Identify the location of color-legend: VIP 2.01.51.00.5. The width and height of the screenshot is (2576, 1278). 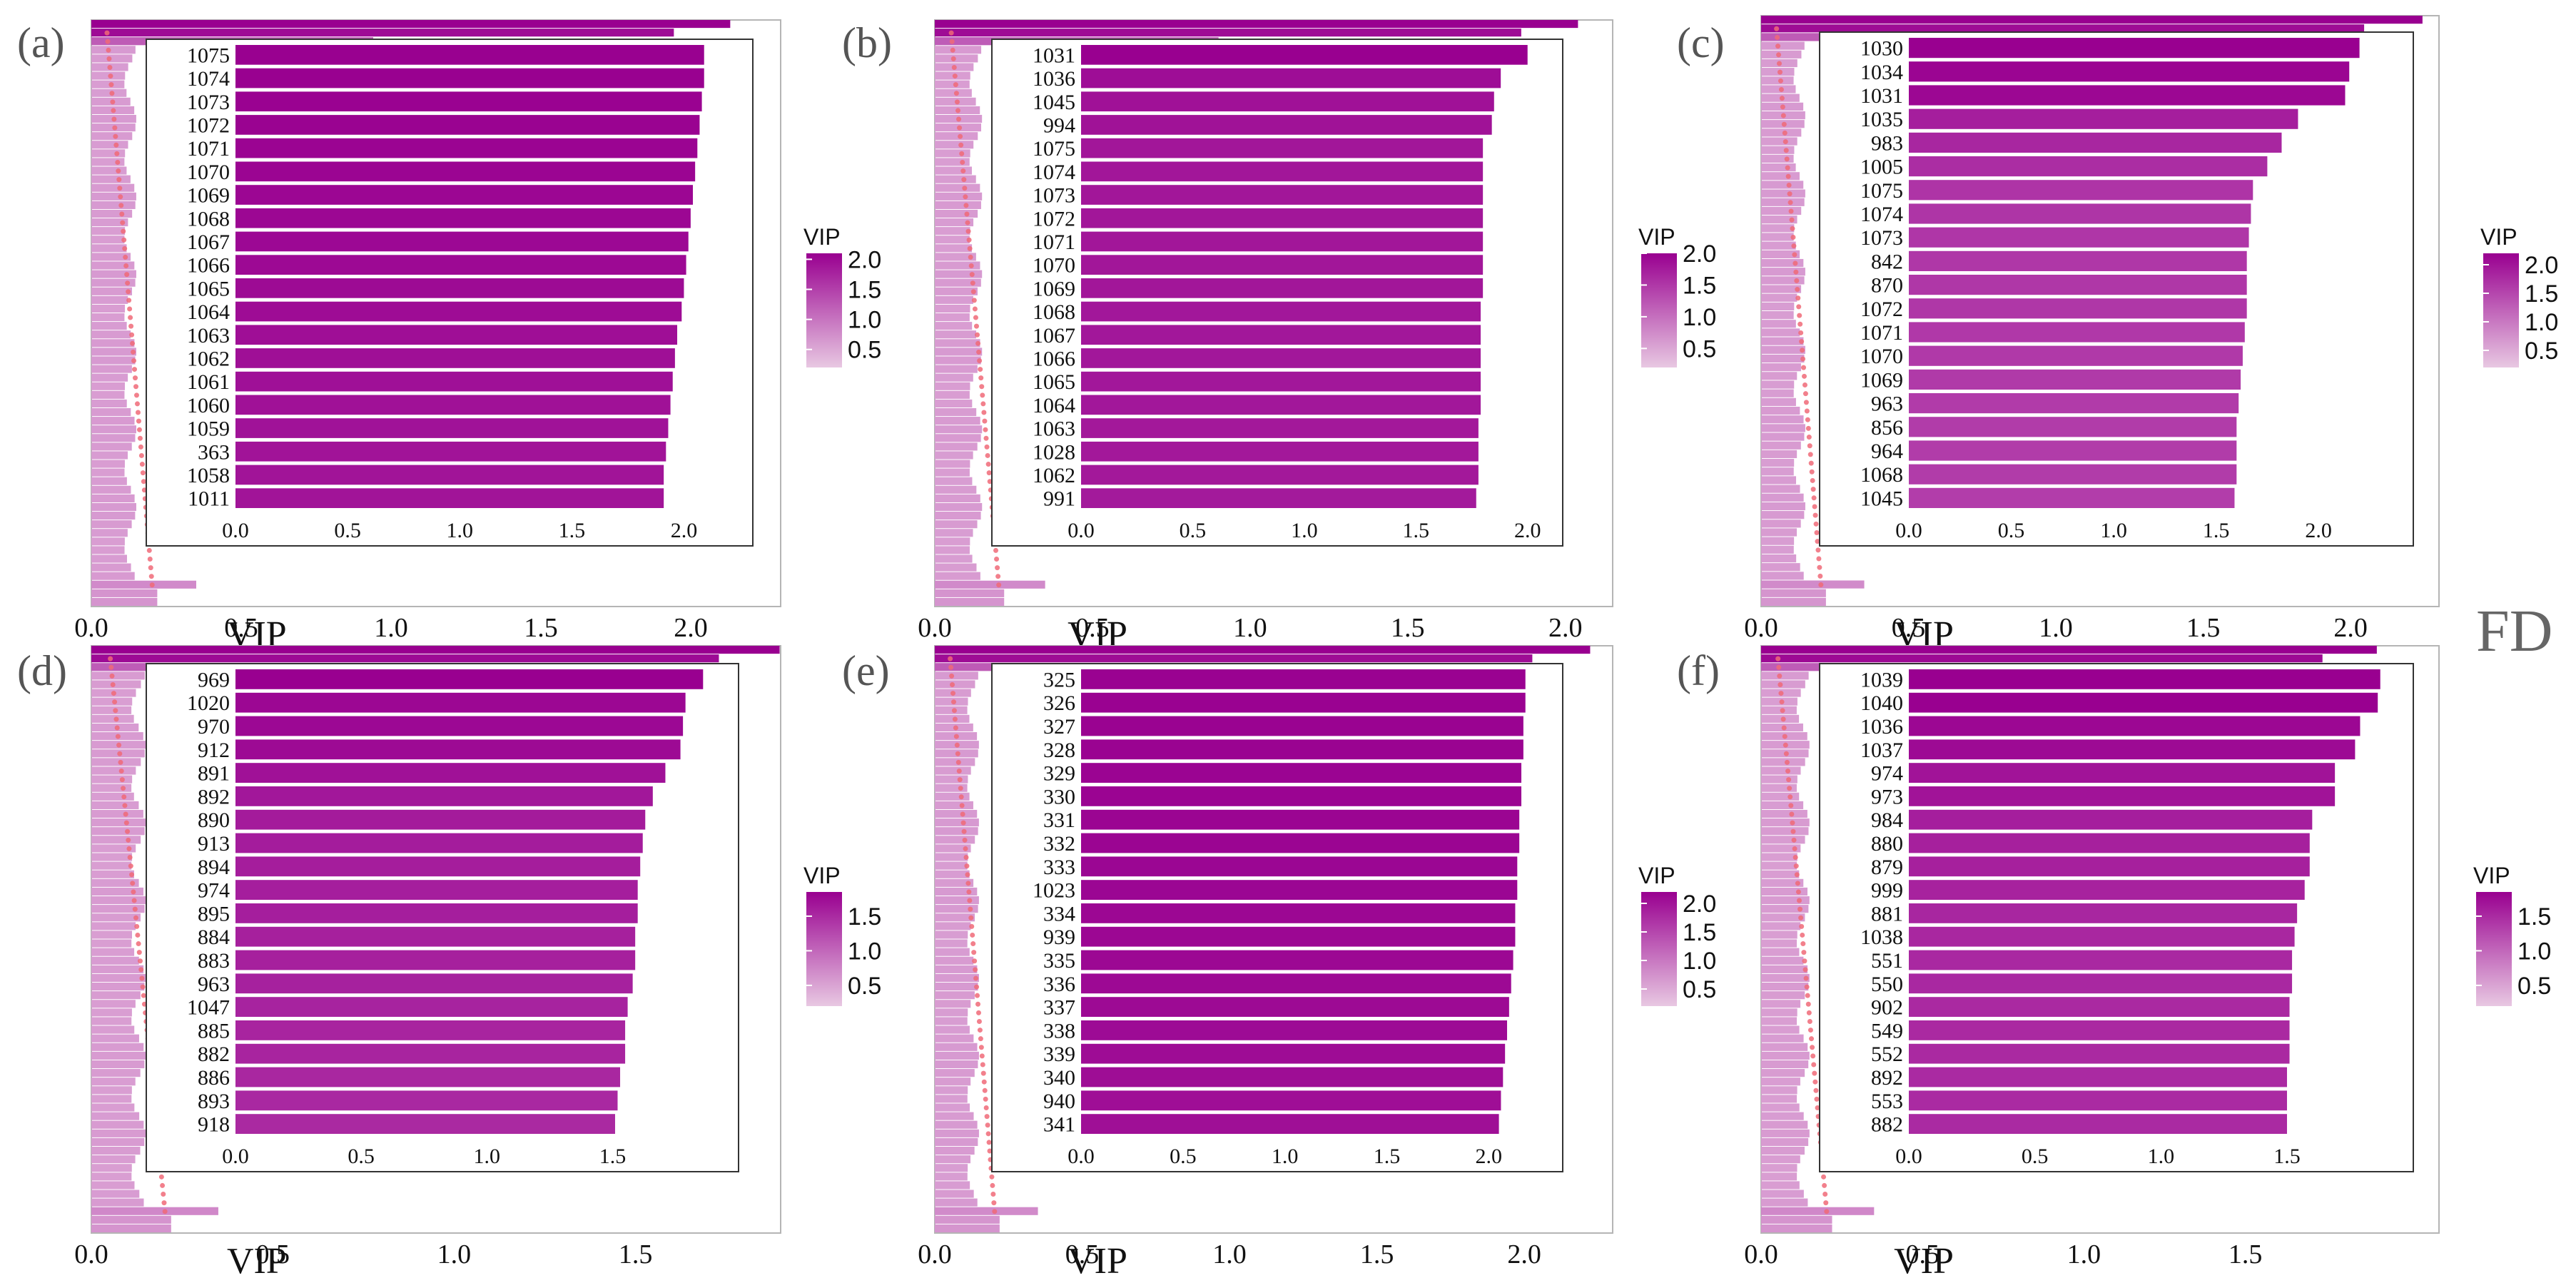
(1677, 934).